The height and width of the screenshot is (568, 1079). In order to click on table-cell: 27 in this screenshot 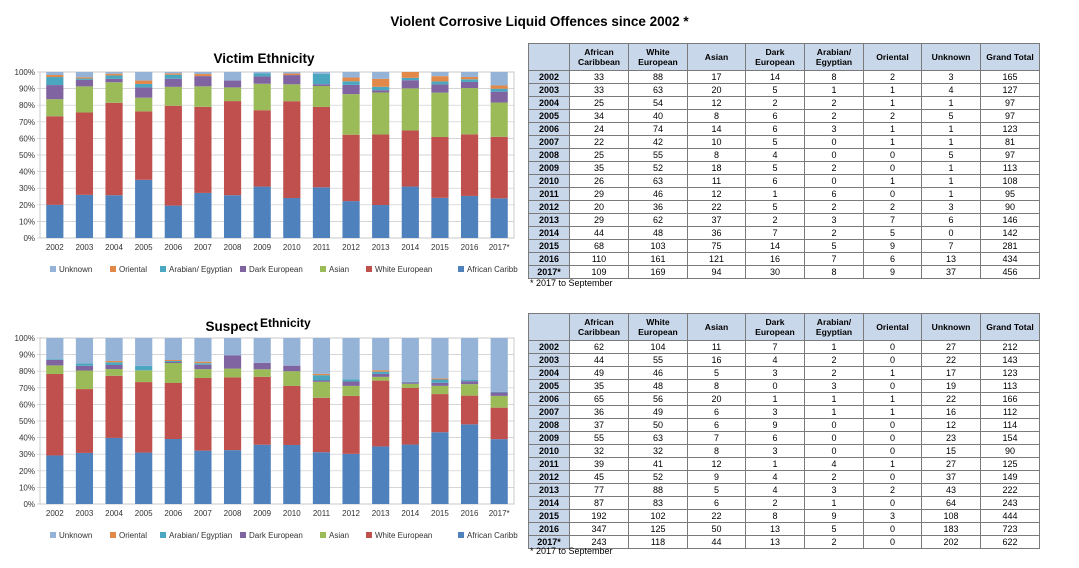, I will do `click(951, 464)`.